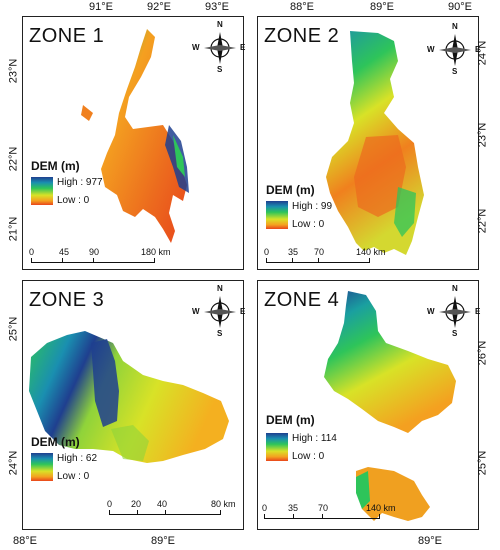  Describe the element at coordinates (64, 252) in the screenshot. I see `zone1-scale-1: 45` at that location.